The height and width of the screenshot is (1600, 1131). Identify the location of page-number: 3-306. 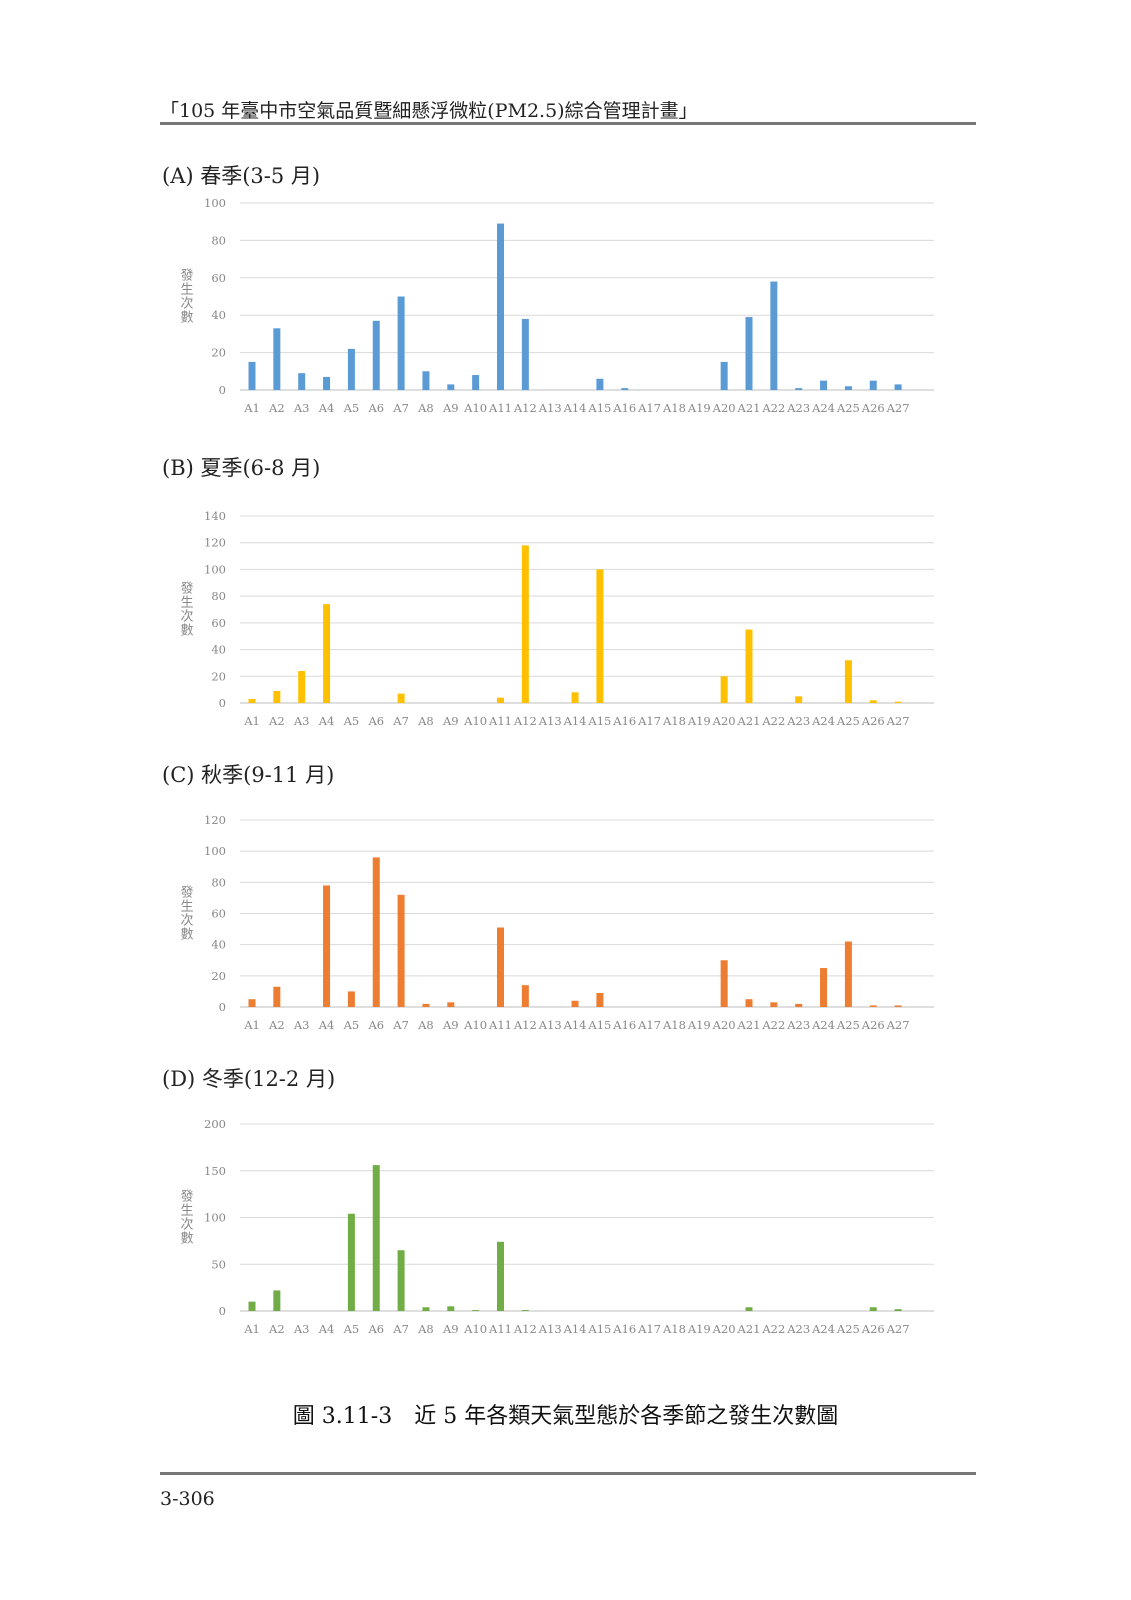
(187, 1499).